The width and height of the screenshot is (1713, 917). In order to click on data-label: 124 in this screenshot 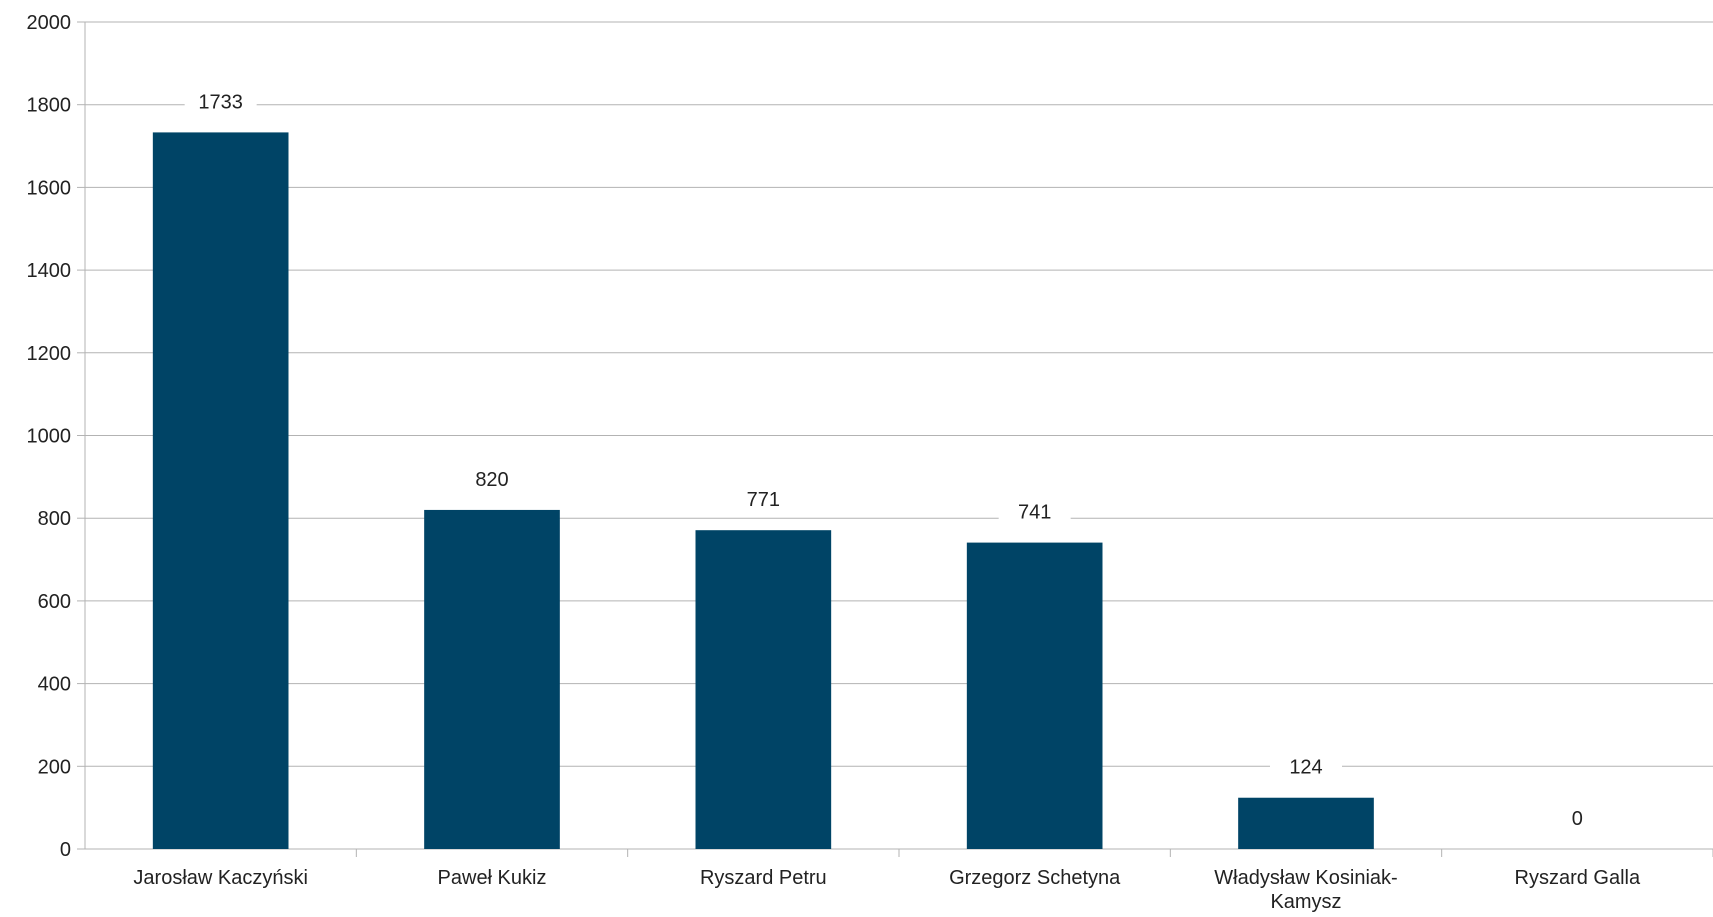, I will do `click(1305, 768)`.